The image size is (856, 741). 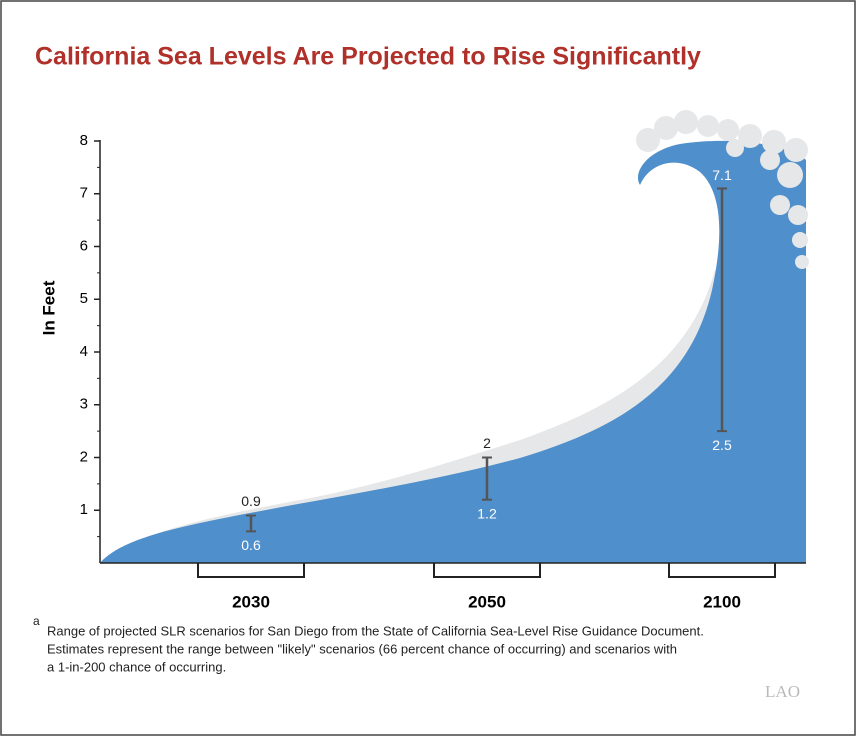 I want to click on y-tick-label: 8, so click(x=84, y=140).